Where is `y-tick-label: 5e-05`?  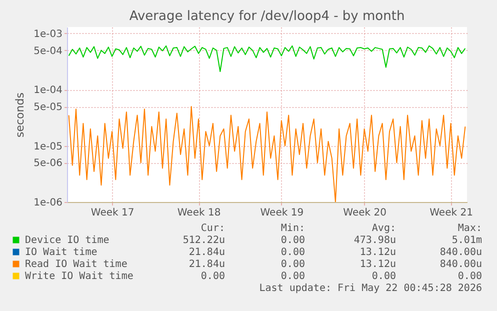
y-tick-label: 5e-05 is located at coordinates (48, 108).